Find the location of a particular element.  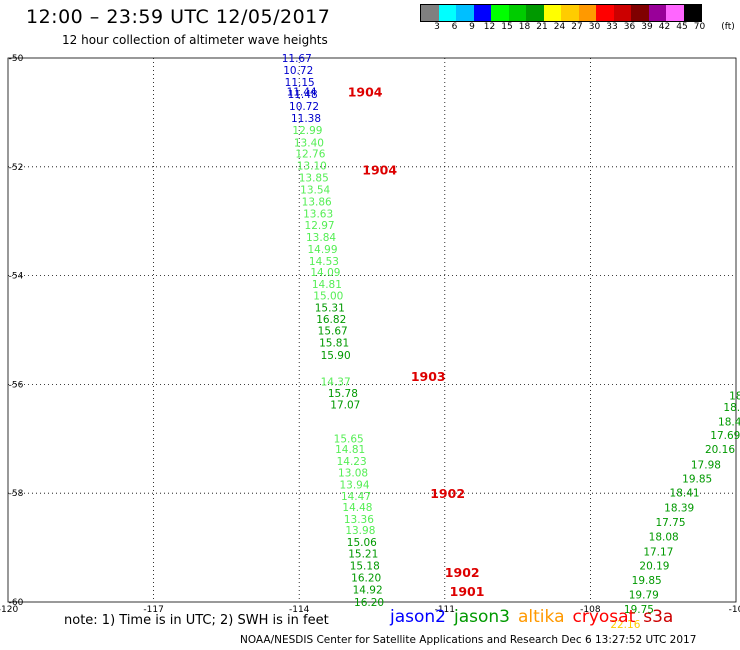

colorbar is located at coordinates (561, 13).